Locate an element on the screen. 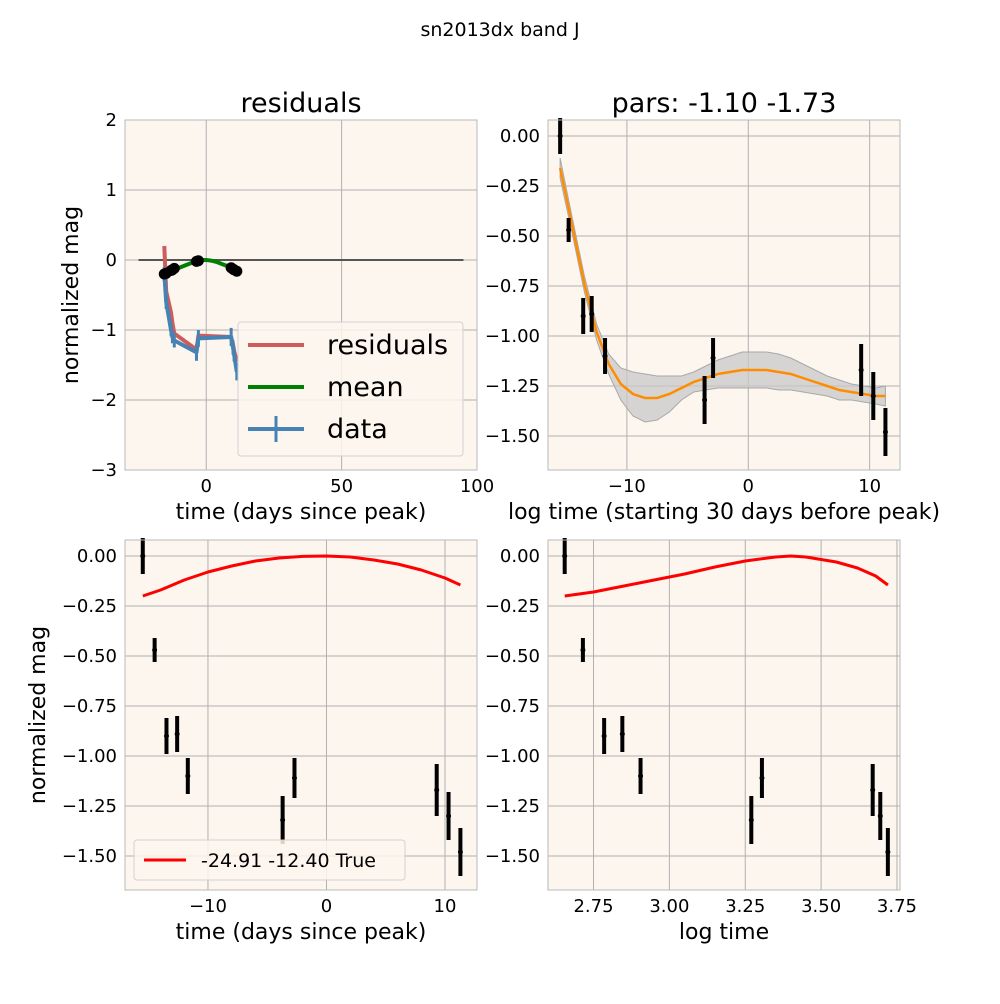 This screenshot has width=1000, height=1004. x-tick-label: 3.50 is located at coordinates (821, 906).